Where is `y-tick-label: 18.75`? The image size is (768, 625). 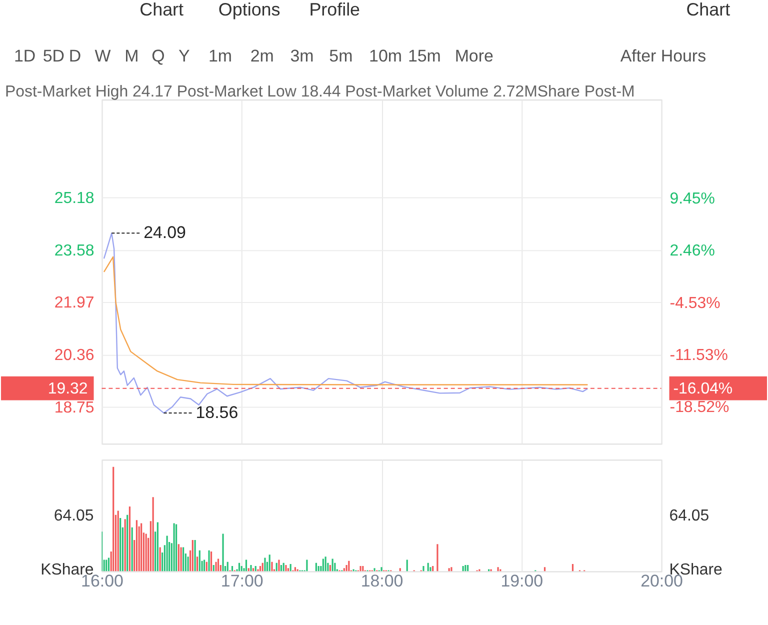 y-tick-label: 18.75 is located at coordinates (74, 407).